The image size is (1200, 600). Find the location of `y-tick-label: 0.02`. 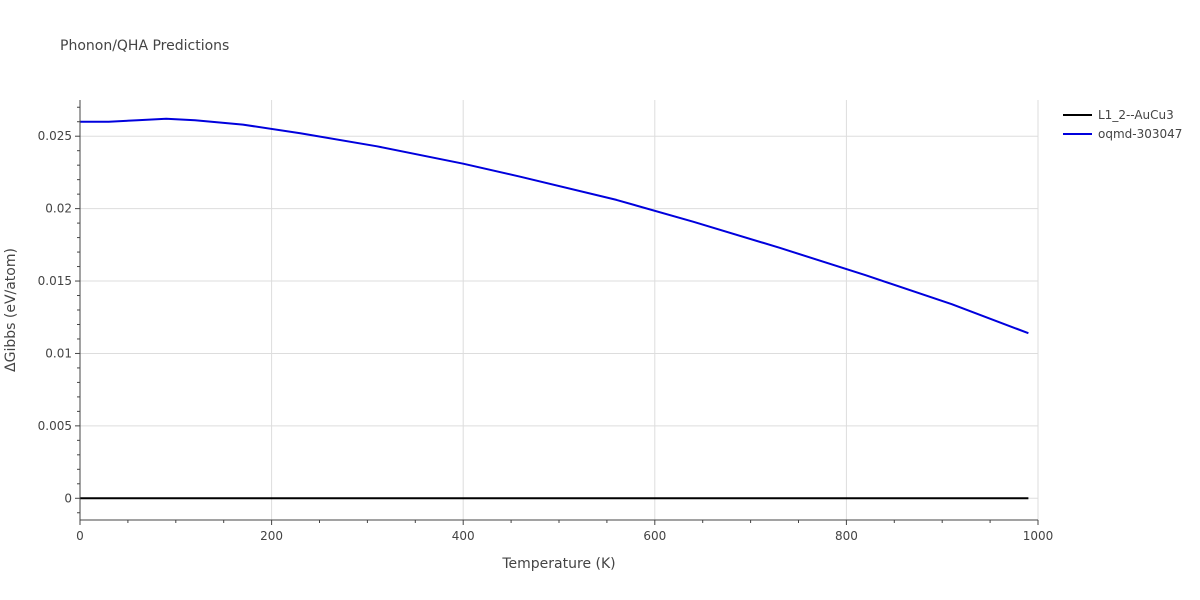

y-tick-label: 0.02 is located at coordinates (58, 209).